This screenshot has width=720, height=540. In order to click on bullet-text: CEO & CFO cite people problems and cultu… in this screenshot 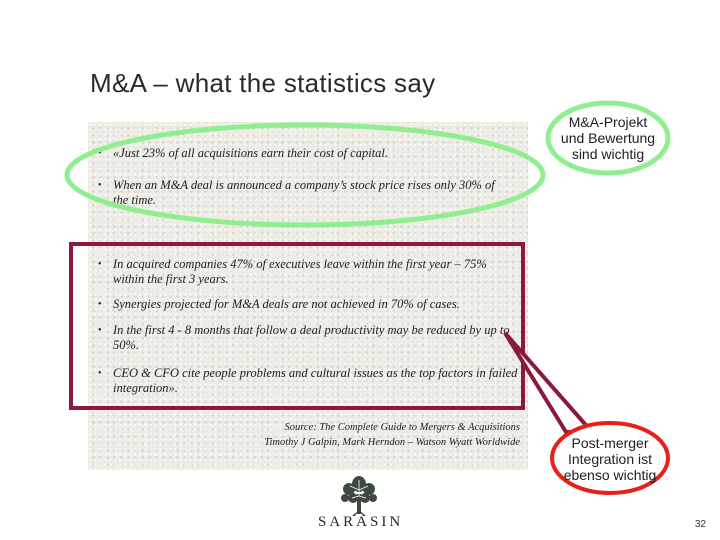, I will do `click(315, 380)`.